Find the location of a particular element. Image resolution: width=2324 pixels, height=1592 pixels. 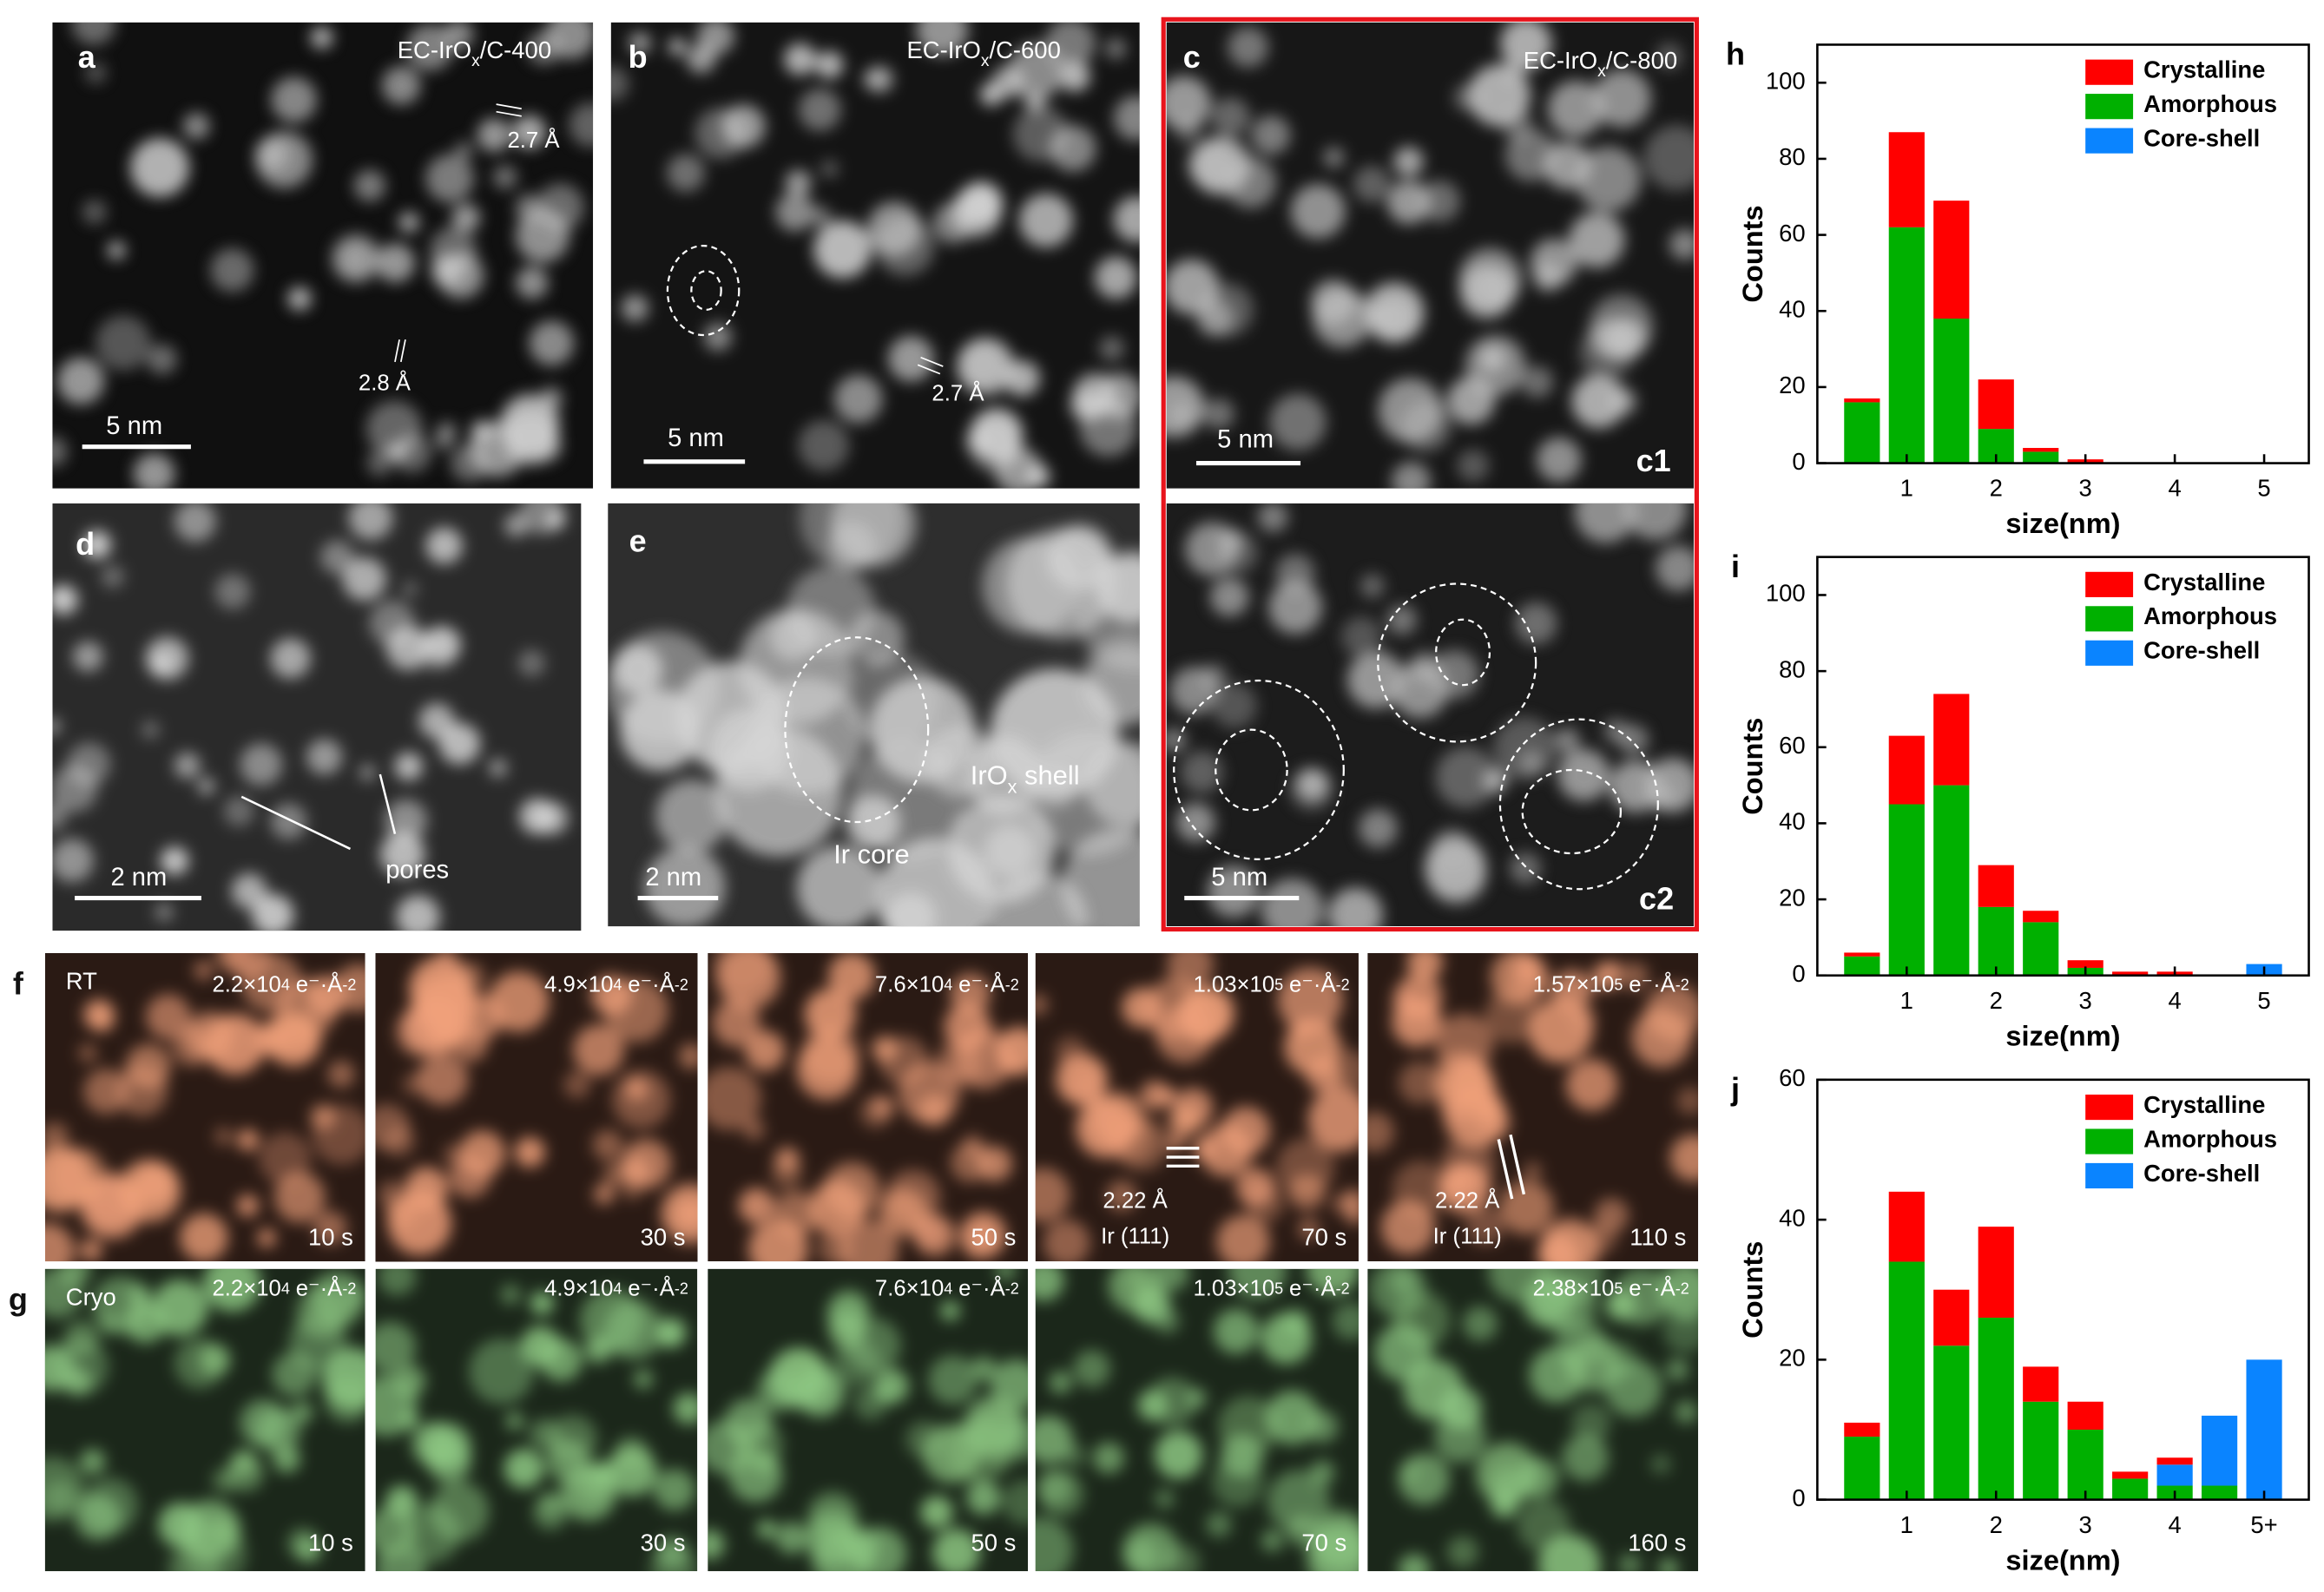

dose-label-part: 1.03×10 is located at coordinates (1233, 1289).